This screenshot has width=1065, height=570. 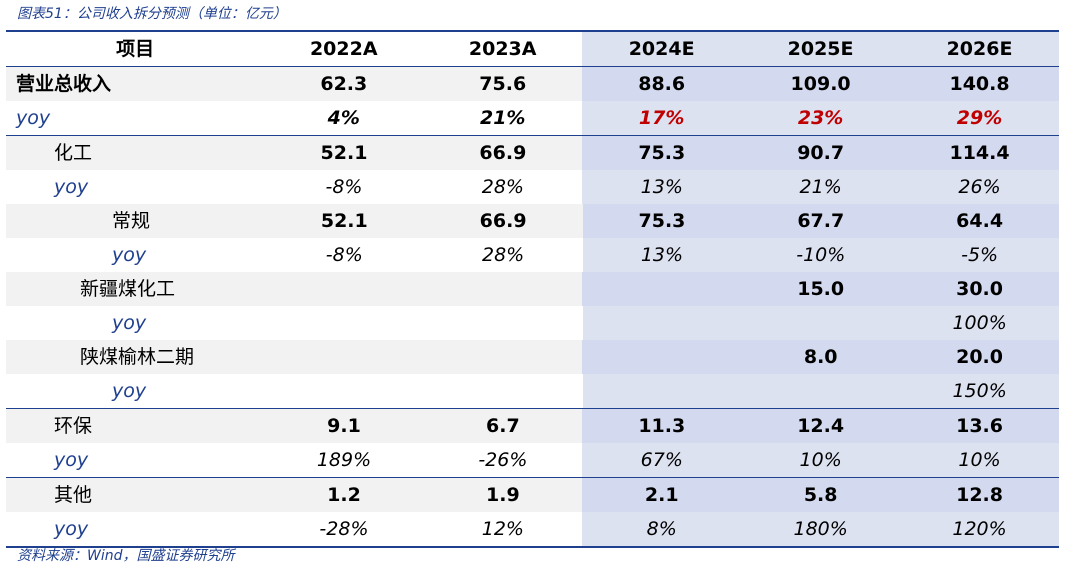 I want to click on table-row: 常规 52.1 66.9 75.3 67.7 64.4, so click(x=533, y=221).